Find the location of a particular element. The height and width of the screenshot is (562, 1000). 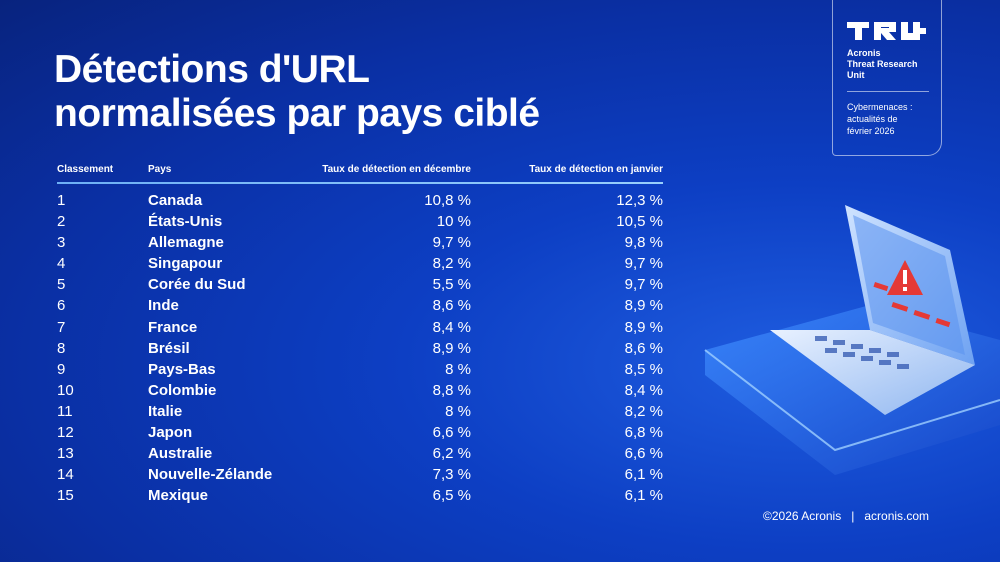

brand-name: Acronis Threat Research Unit is located at coordinates (882, 64).